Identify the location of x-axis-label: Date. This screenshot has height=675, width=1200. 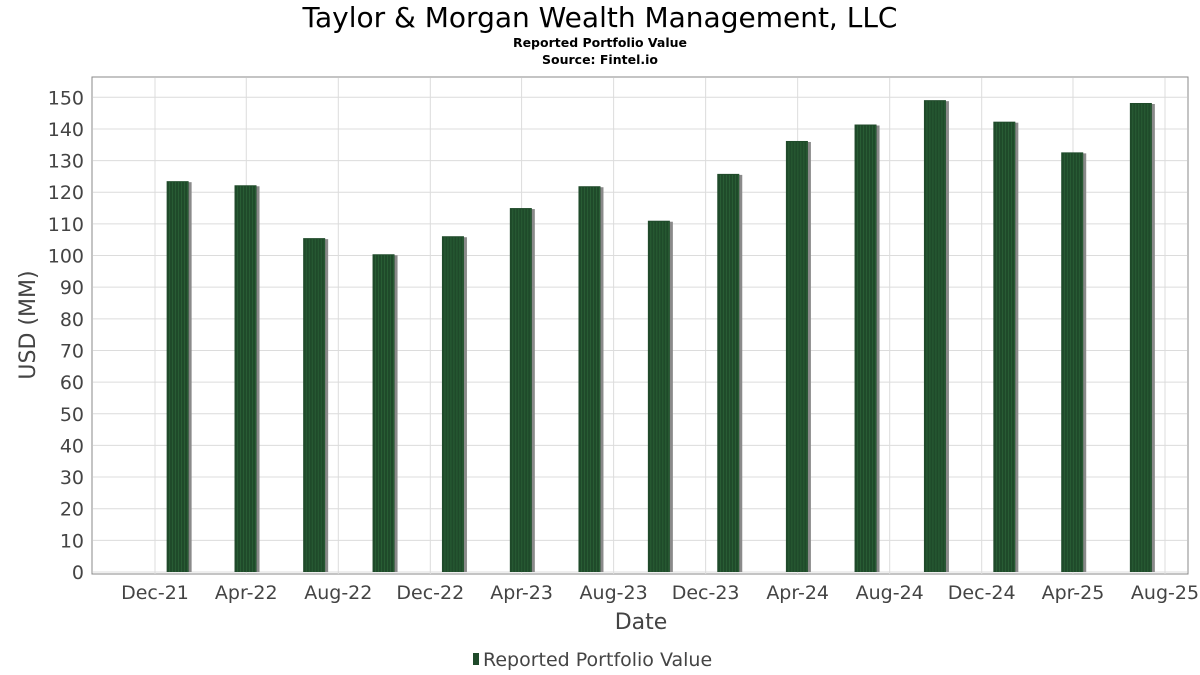
(641, 622).